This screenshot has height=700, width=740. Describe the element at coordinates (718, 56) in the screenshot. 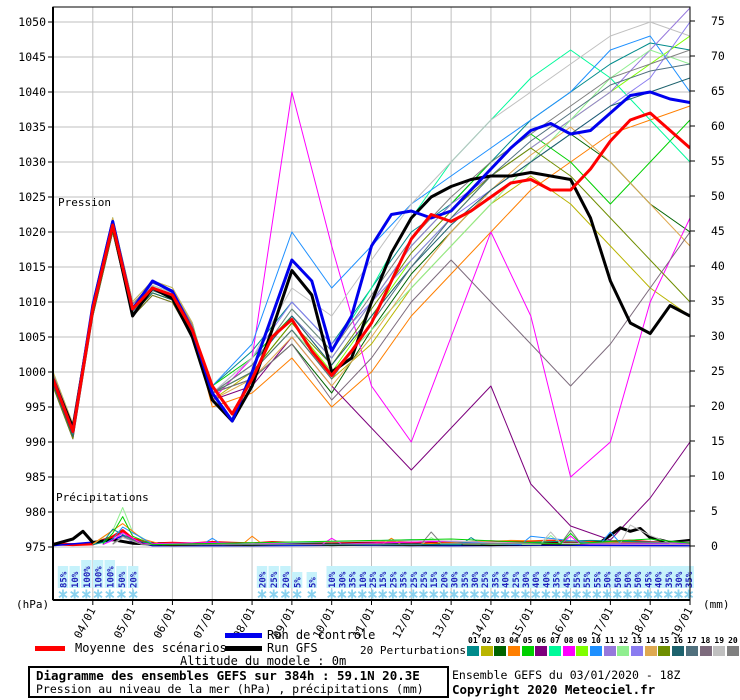

I see `right-axis-tick-label: 70` at that location.